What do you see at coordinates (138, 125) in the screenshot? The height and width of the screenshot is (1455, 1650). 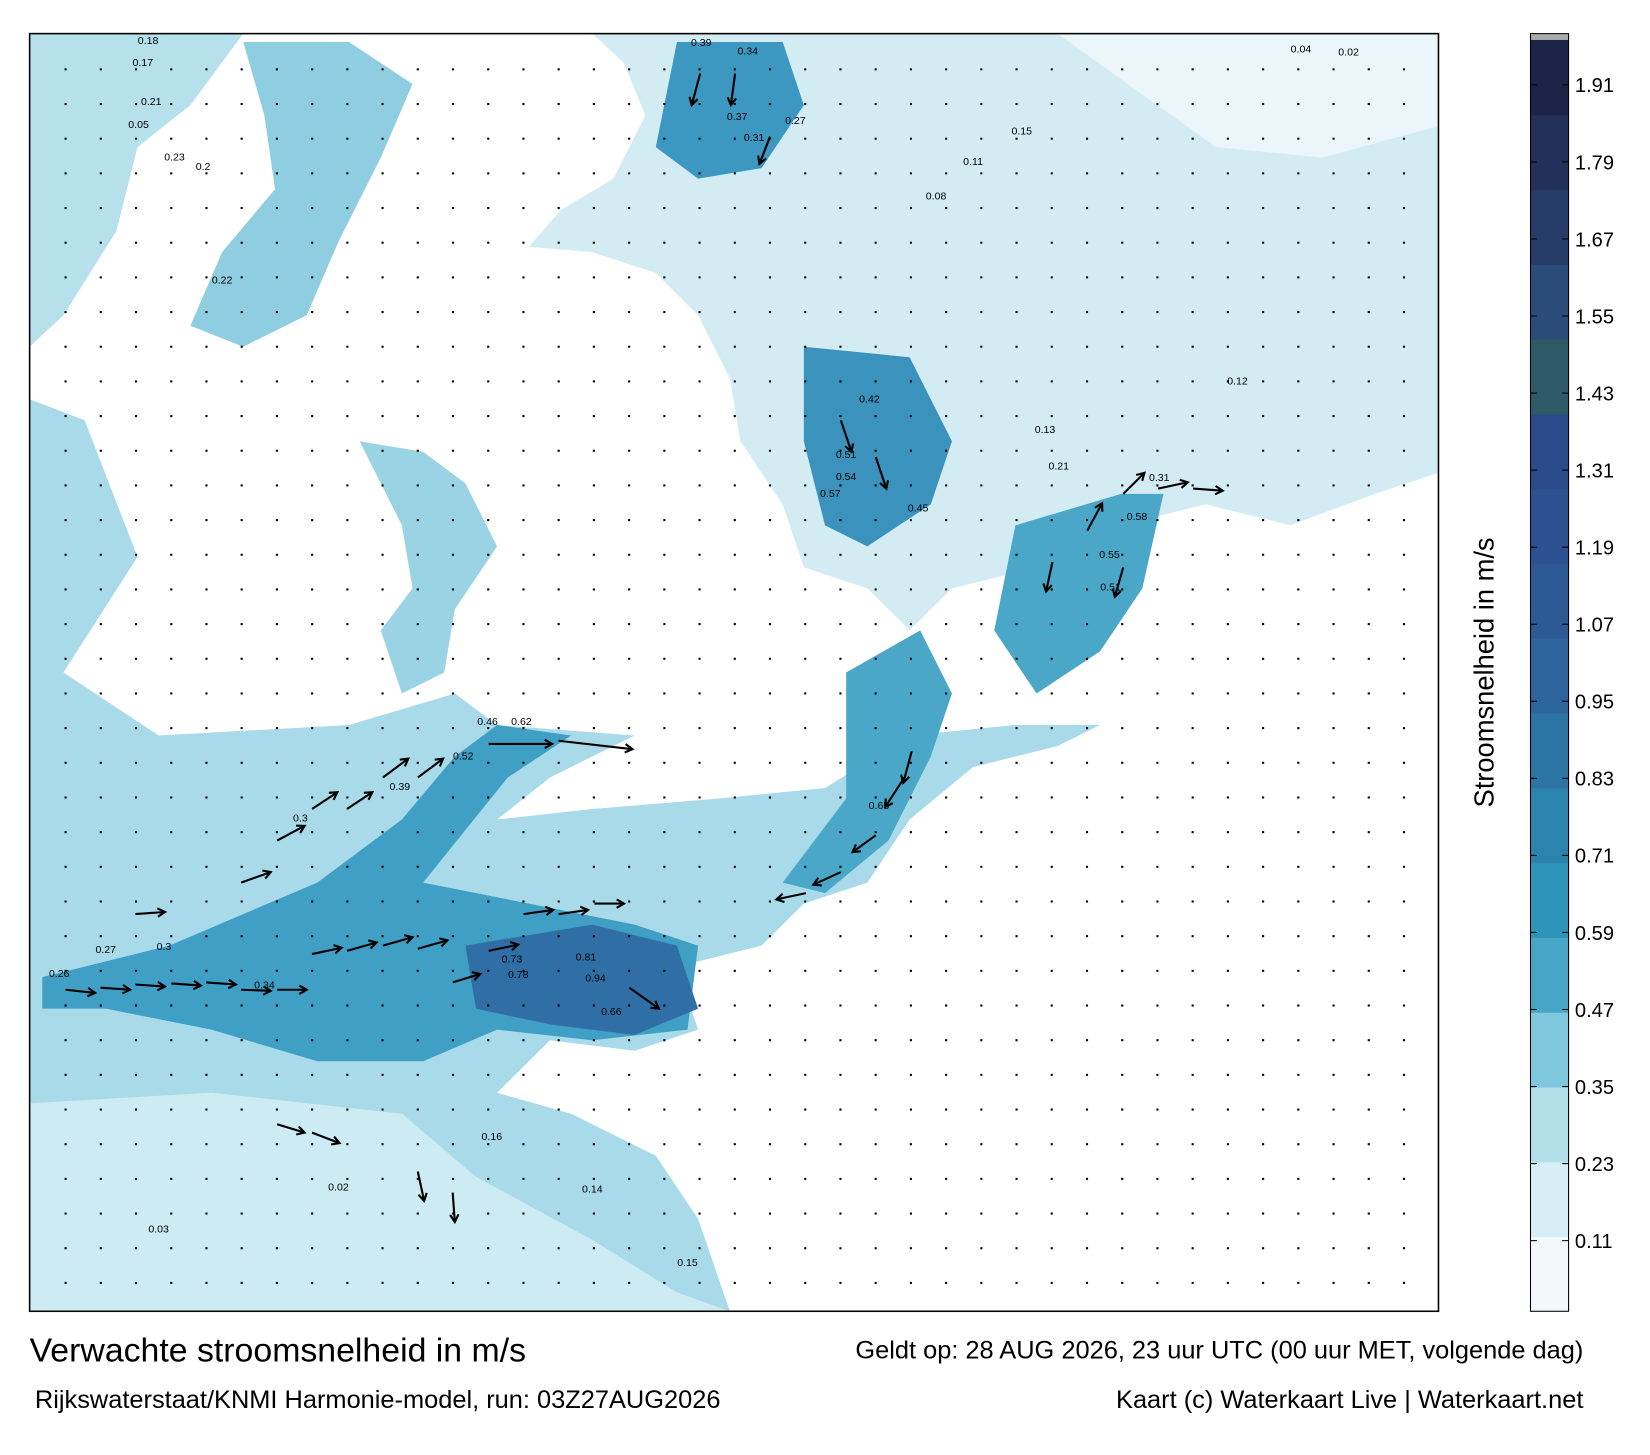 I see `speed-label: 0.05` at bounding box center [138, 125].